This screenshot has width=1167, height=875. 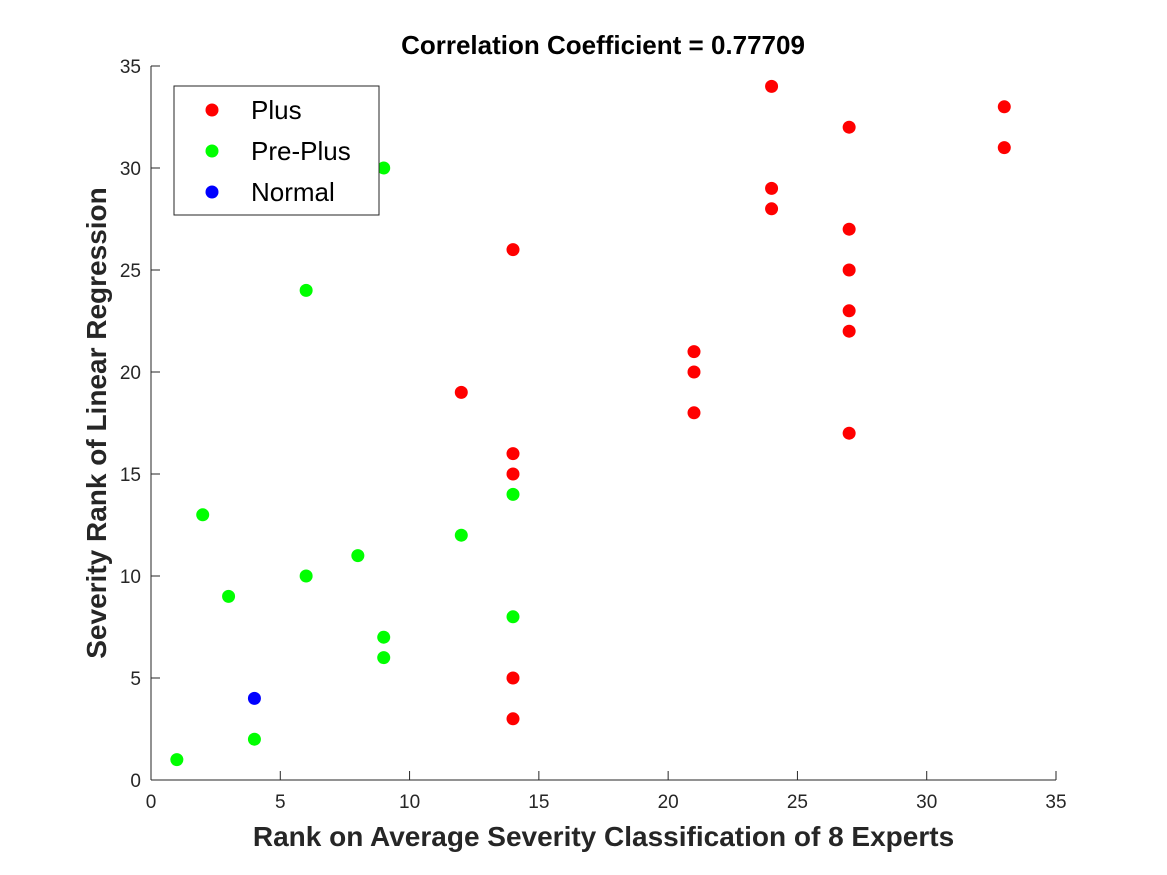 I want to click on x-tick-label: 20, so click(x=668, y=802).